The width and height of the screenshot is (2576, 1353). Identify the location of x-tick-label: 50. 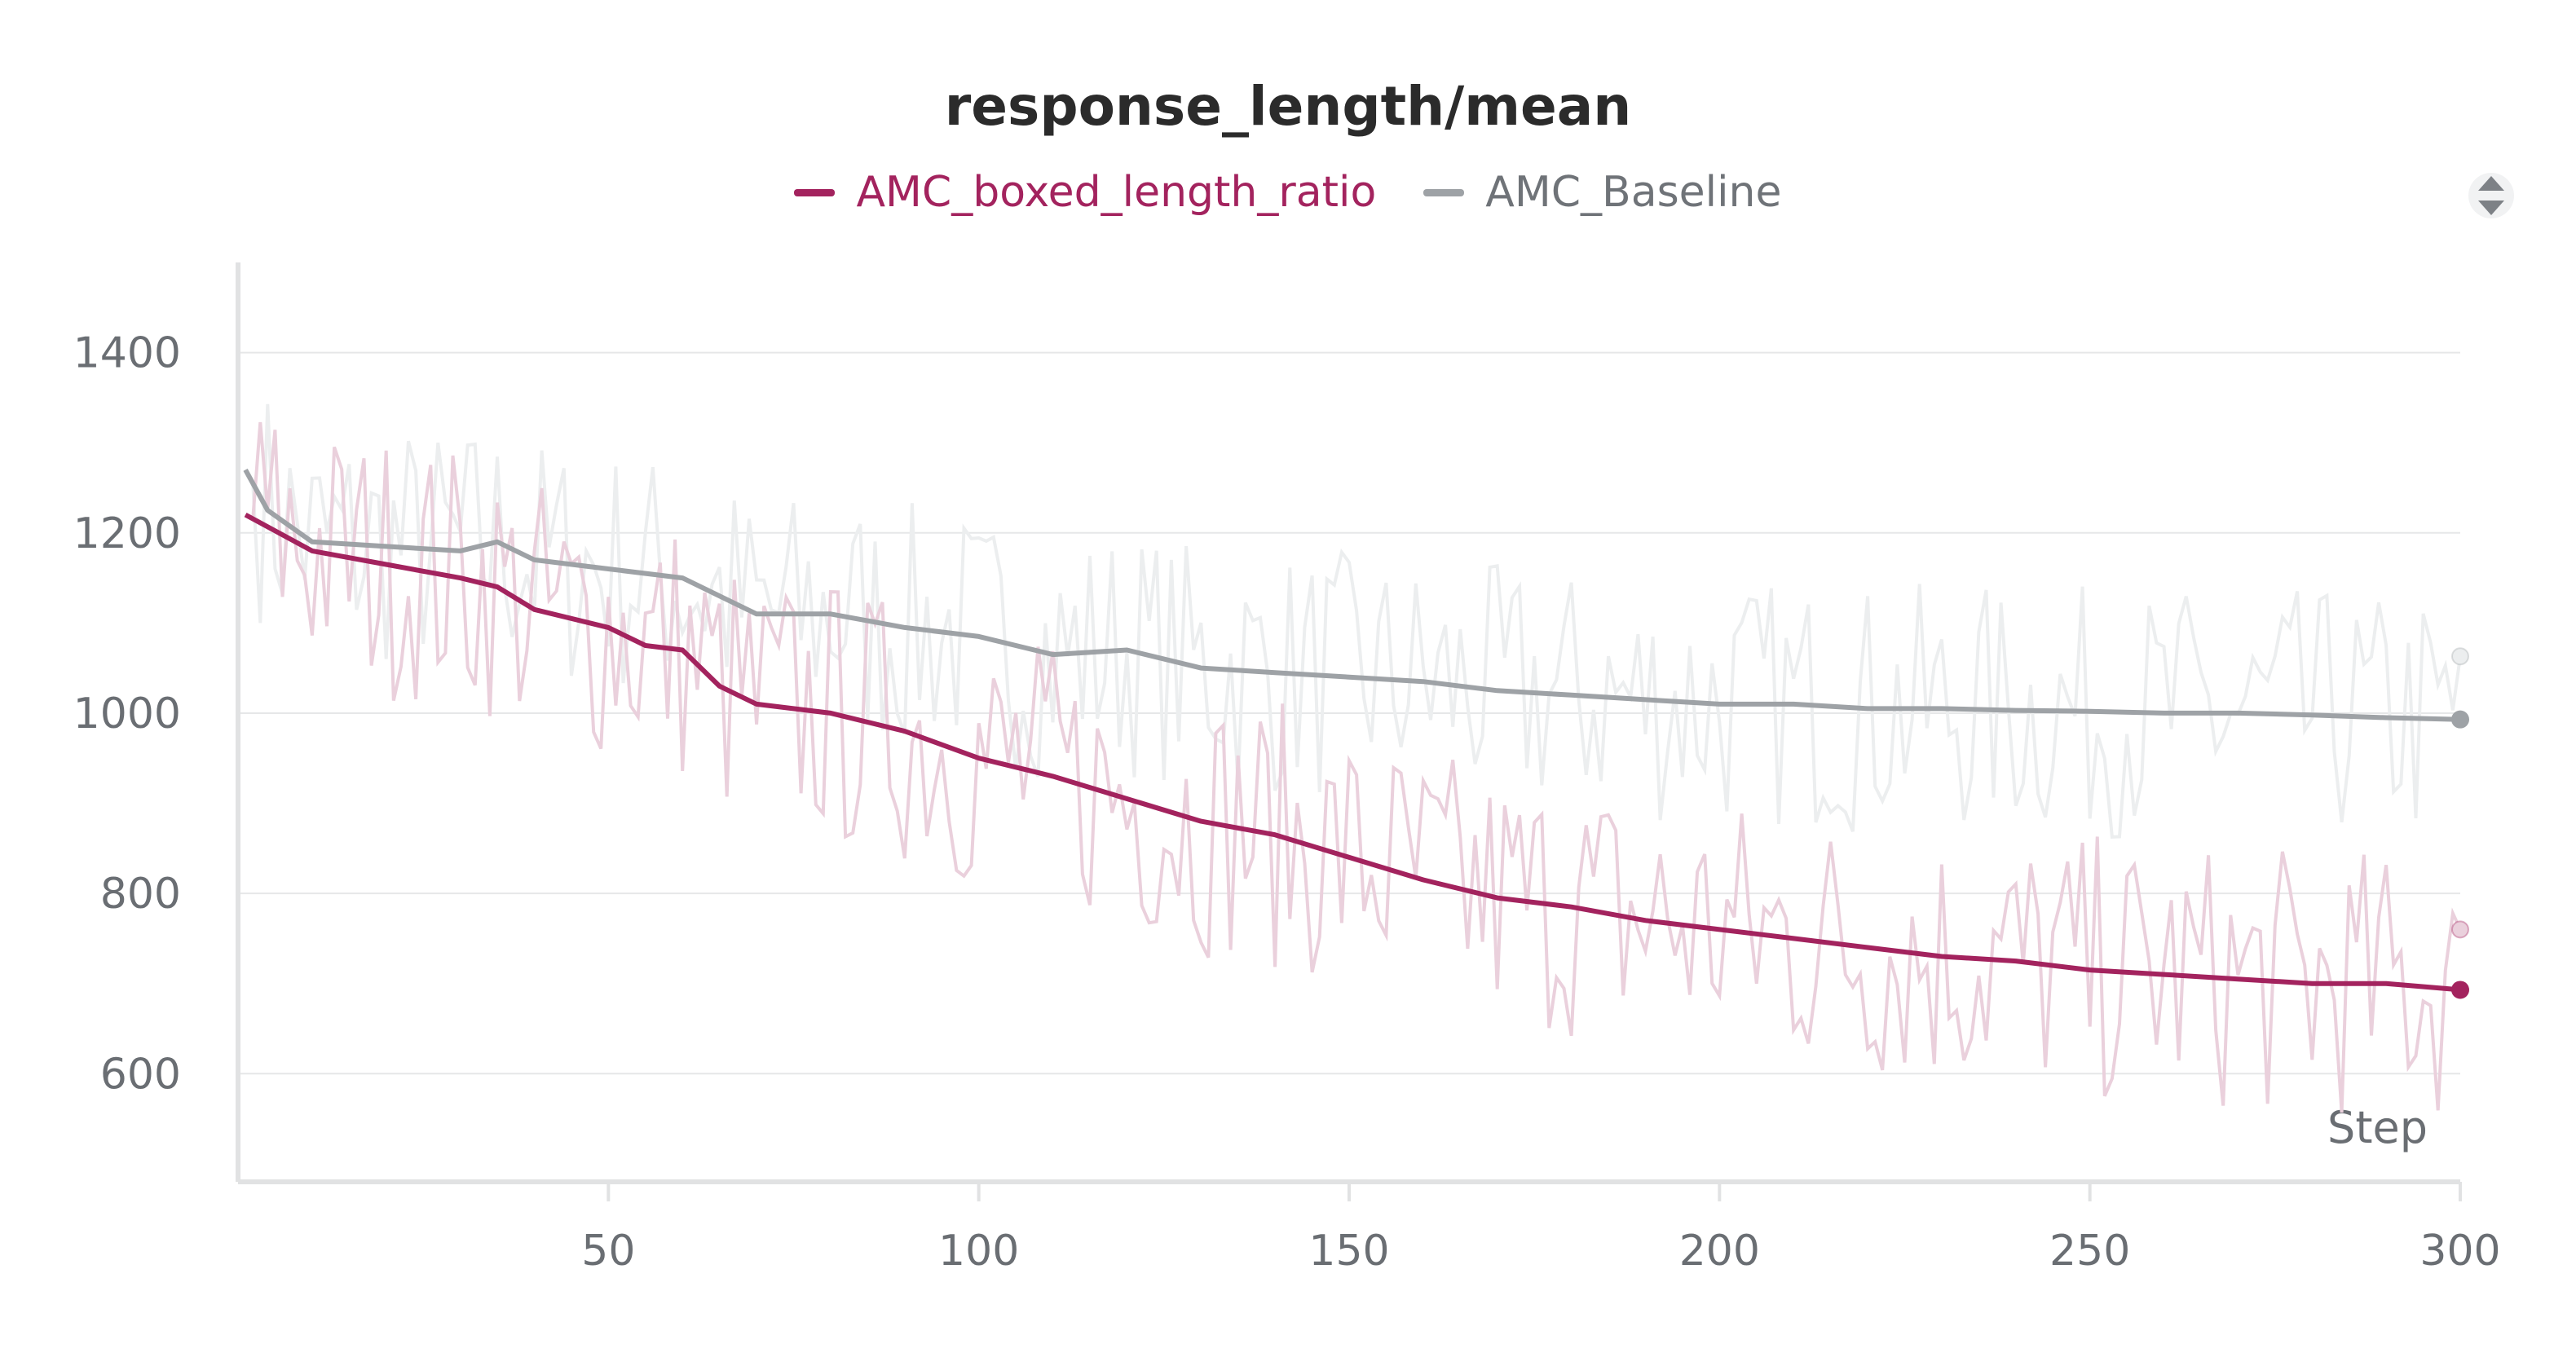
(608, 1251).